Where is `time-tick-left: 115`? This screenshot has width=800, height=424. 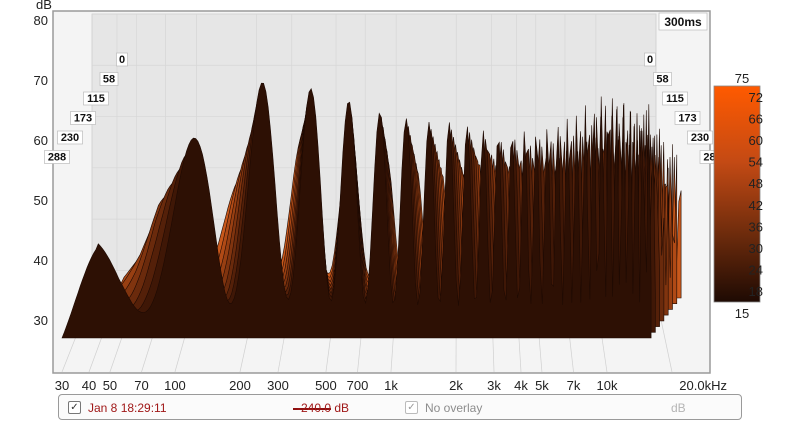
time-tick-left: 115 is located at coordinates (96, 99).